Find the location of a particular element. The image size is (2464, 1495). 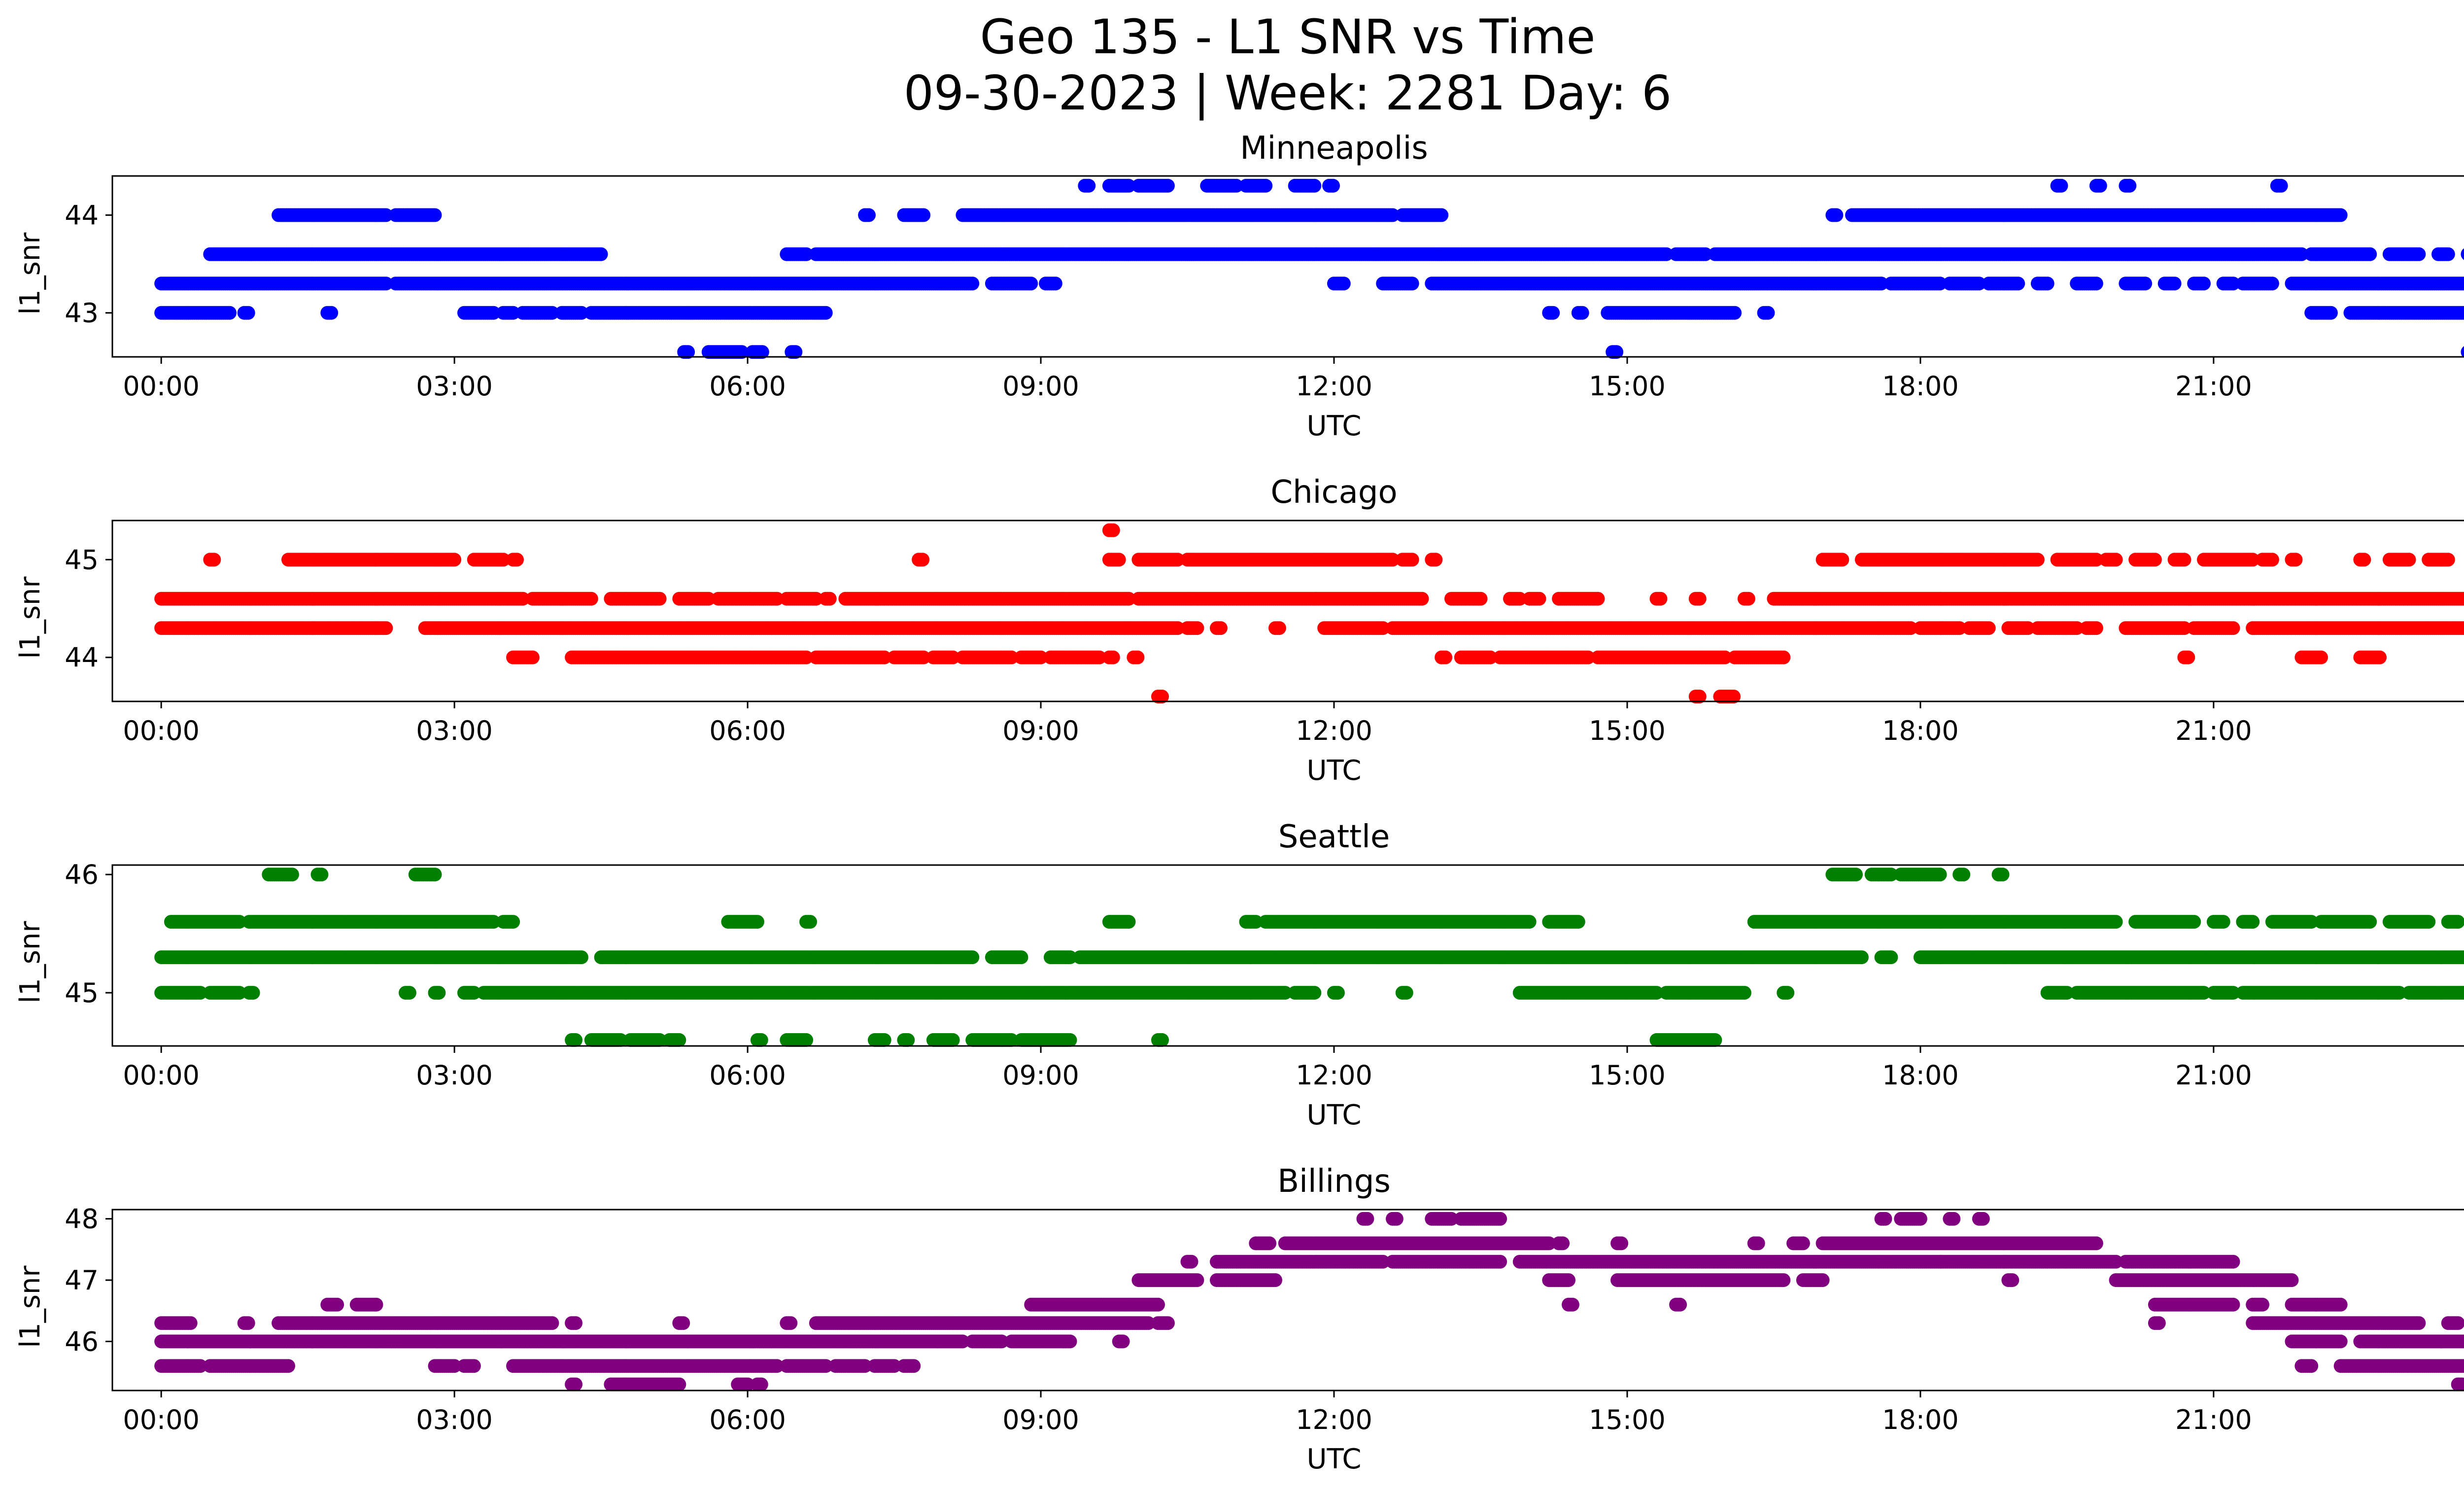

panel-title: Chicago is located at coordinates (1333, 492).